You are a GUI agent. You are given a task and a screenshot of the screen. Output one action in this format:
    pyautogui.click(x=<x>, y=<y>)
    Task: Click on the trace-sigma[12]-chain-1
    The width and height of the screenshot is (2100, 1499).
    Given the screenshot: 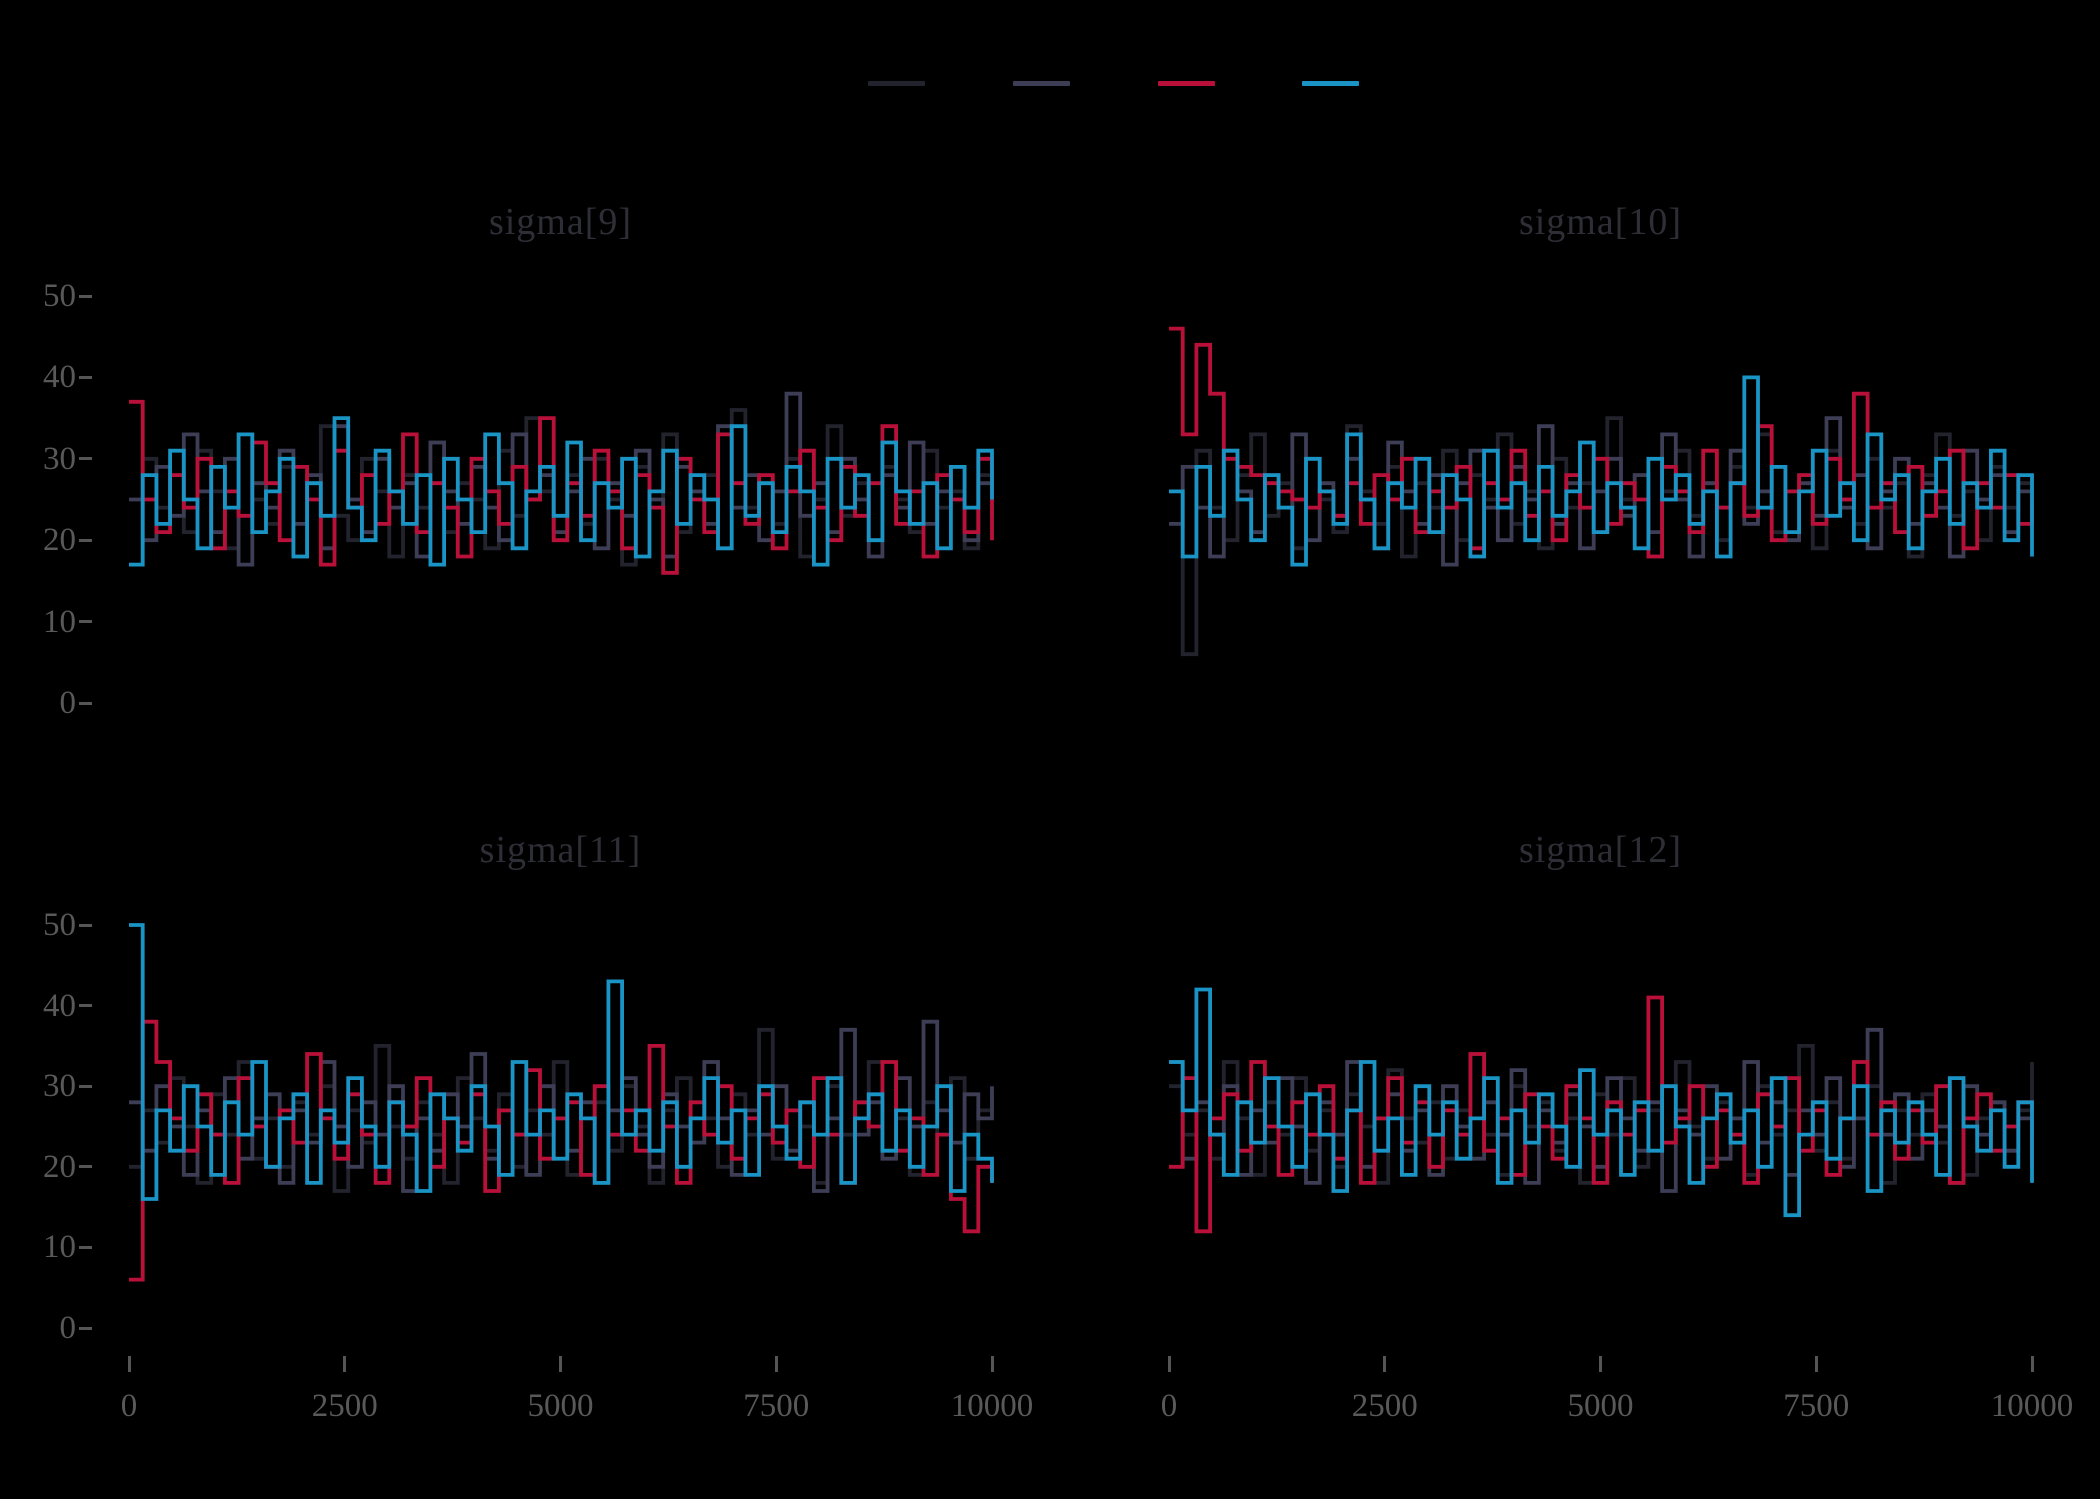 What is the action you would take?
    pyautogui.click(x=1601, y=1114)
    